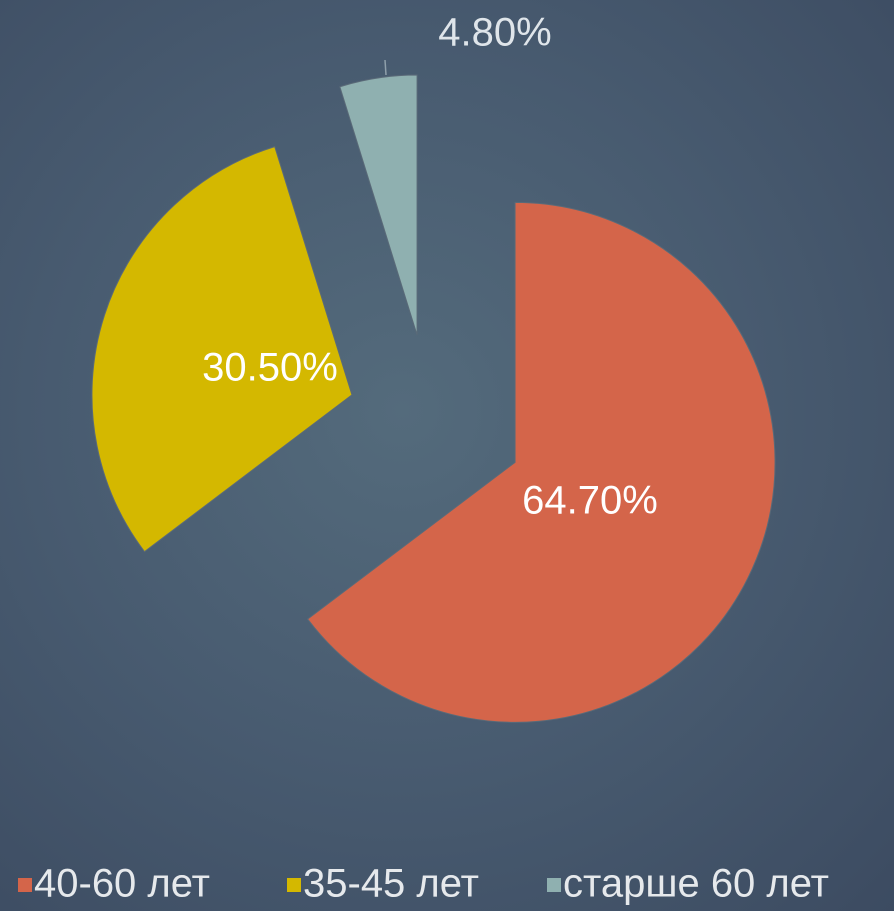 This screenshot has height=911, width=894. I want to click on data-label: 30.50%, so click(270, 368).